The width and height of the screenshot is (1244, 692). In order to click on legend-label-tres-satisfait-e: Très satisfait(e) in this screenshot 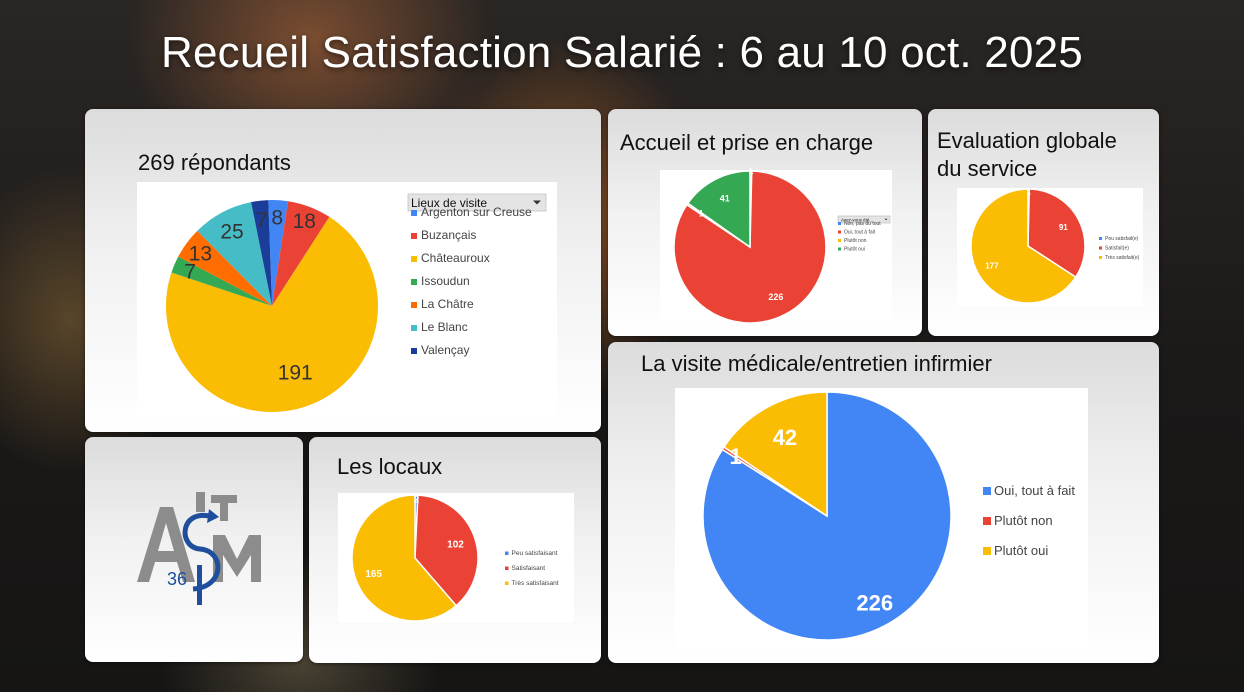, I will do `click(1122, 258)`.